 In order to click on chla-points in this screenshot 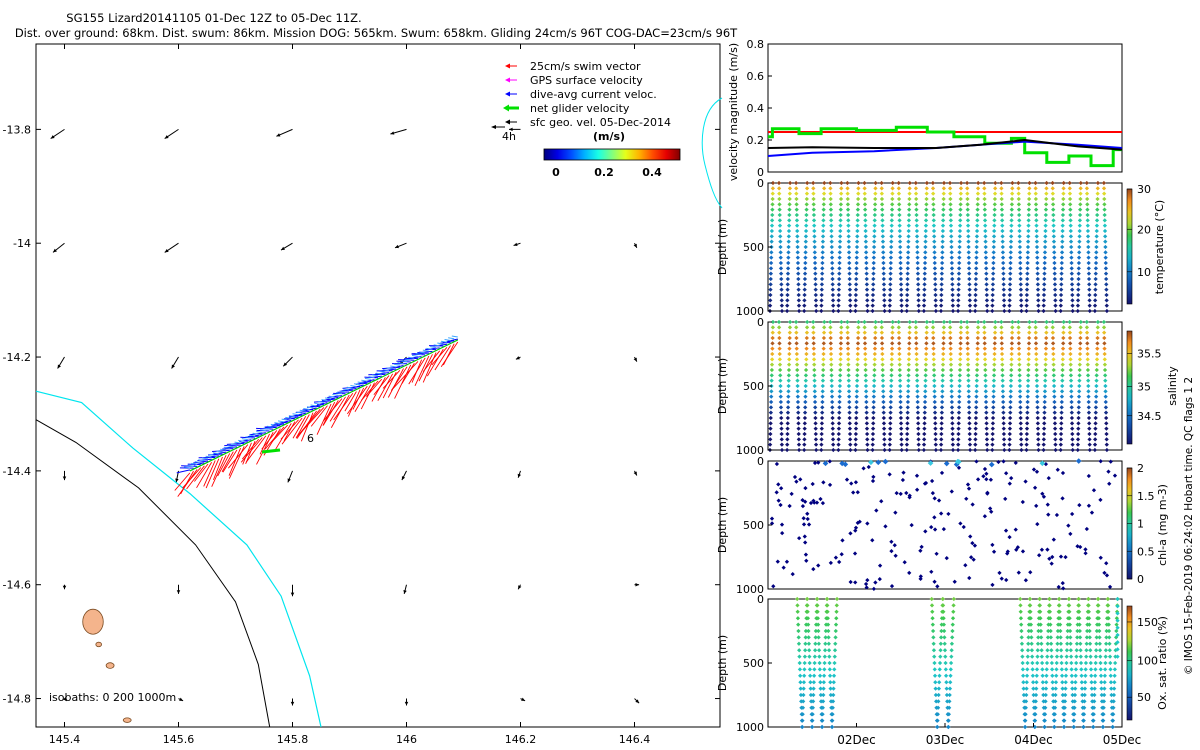, I will do `click(943, 524)`.